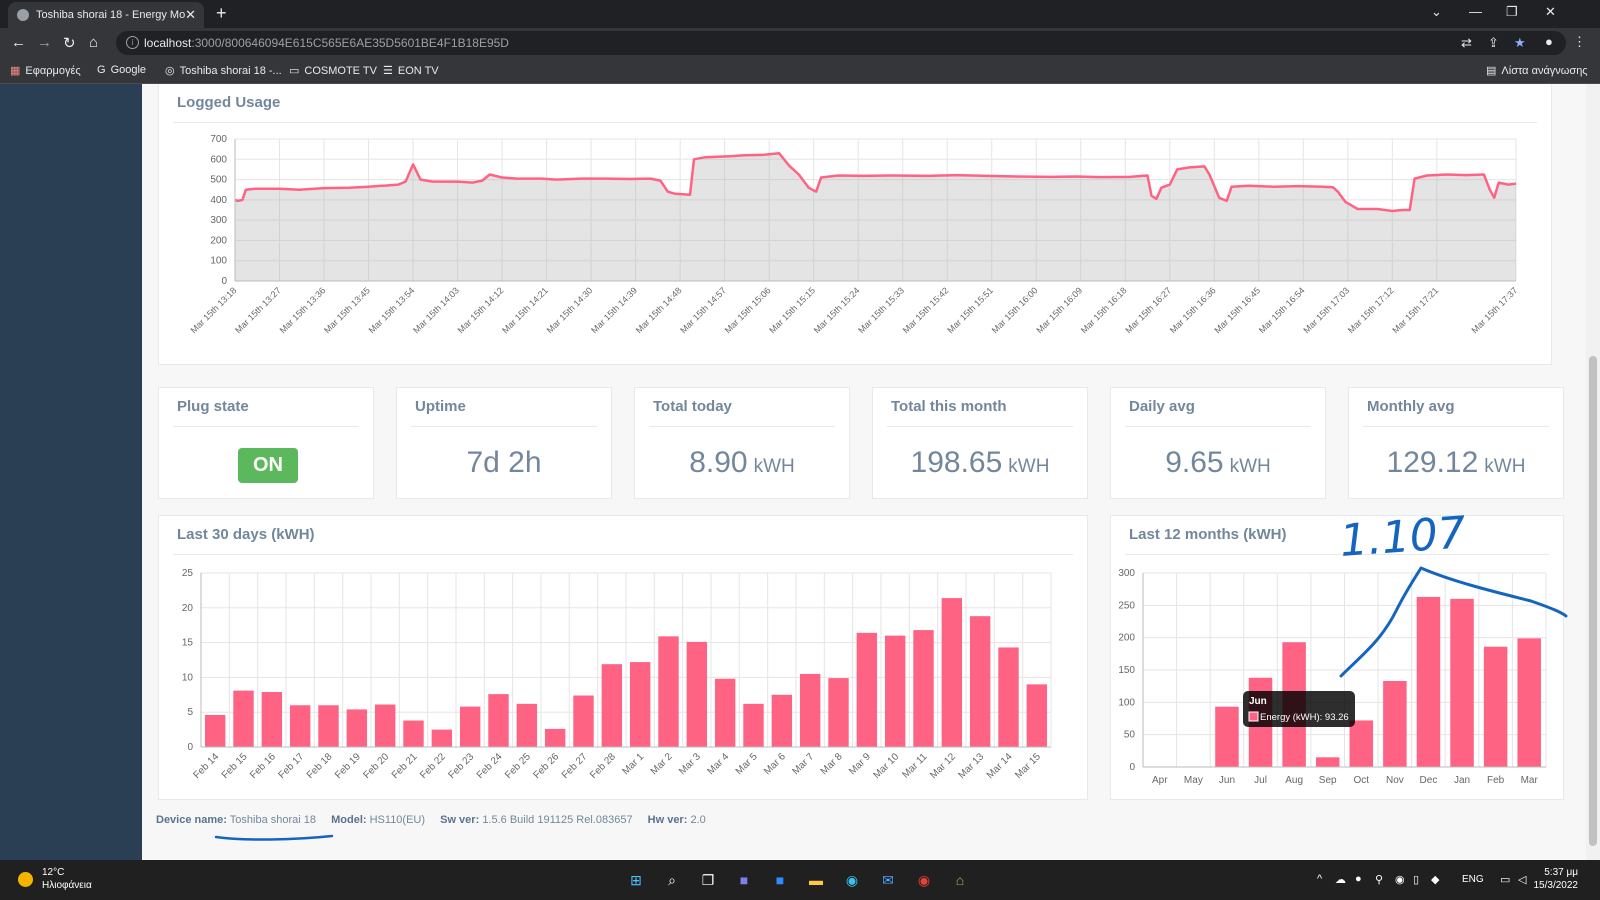 The width and height of the screenshot is (1600, 900). What do you see at coordinates (378, 820) in the screenshot?
I see `model-info: Model: HS110(EU)` at bounding box center [378, 820].